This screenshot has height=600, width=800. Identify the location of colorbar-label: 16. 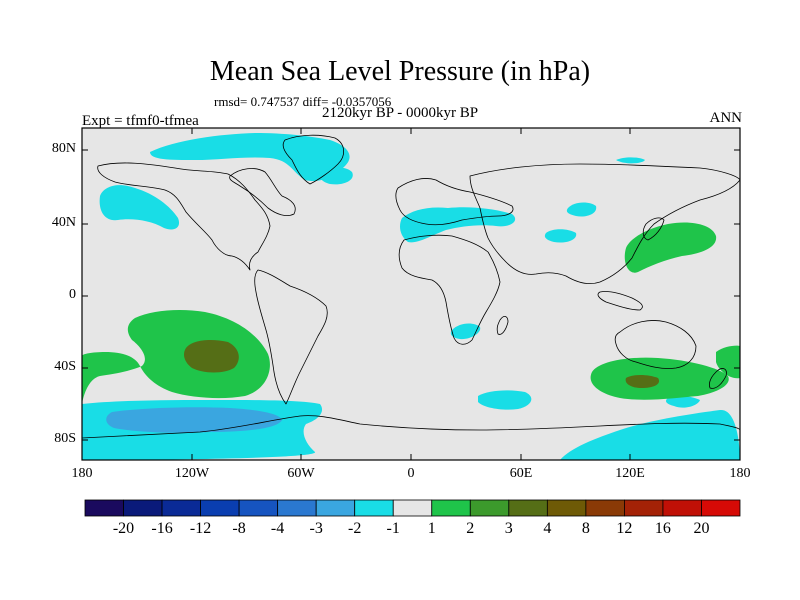
(662, 528).